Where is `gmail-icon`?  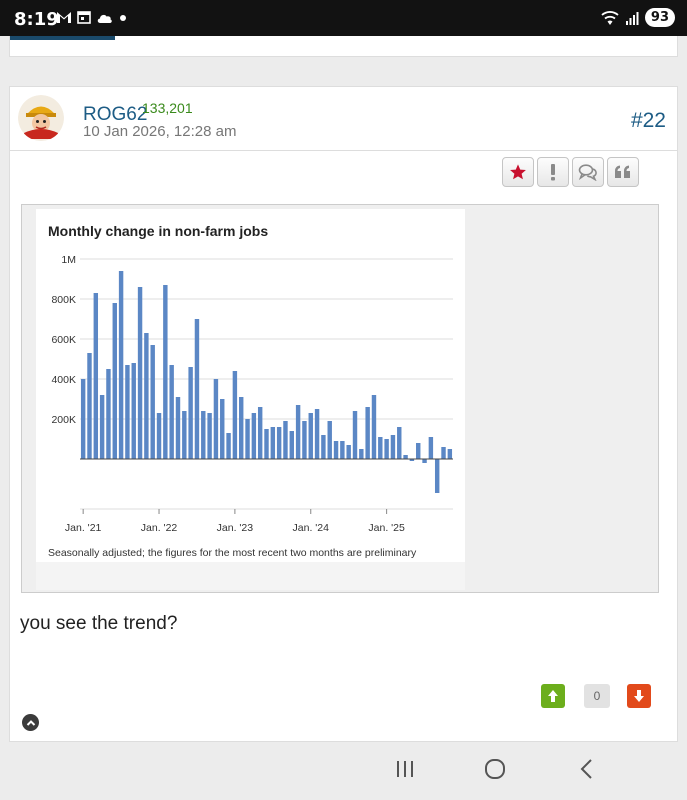 gmail-icon is located at coordinates (64, 17).